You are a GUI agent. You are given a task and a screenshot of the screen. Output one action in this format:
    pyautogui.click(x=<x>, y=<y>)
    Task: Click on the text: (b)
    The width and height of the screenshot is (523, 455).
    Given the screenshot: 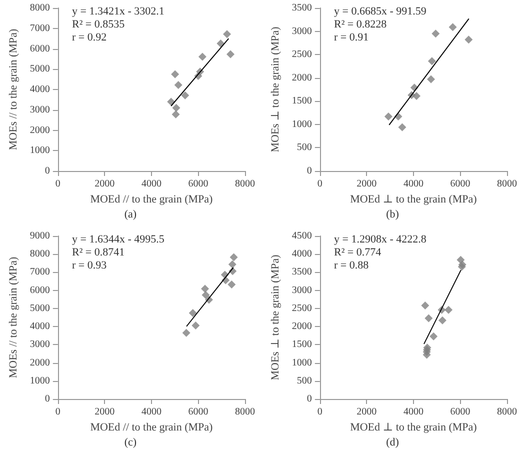 What is the action you would take?
    pyautogui.click(x=393, y=214)
    